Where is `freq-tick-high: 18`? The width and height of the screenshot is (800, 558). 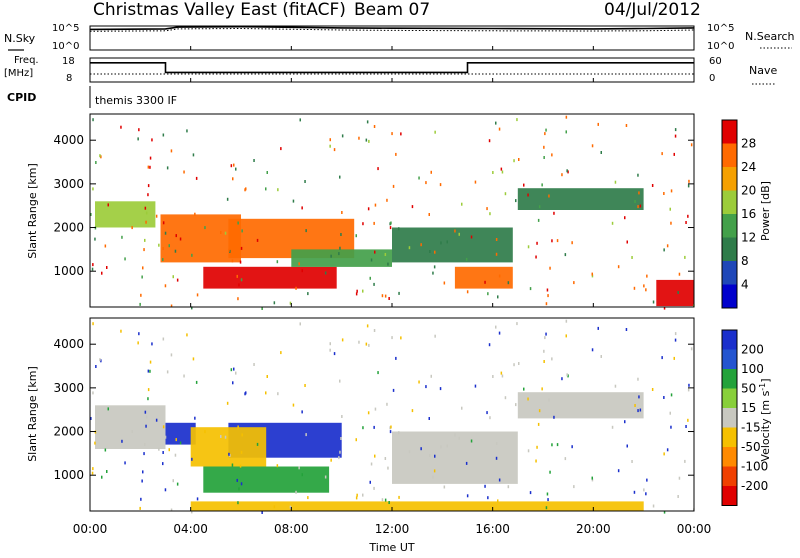
freq-tick-high: 18 is located at coordinates (68, 61).